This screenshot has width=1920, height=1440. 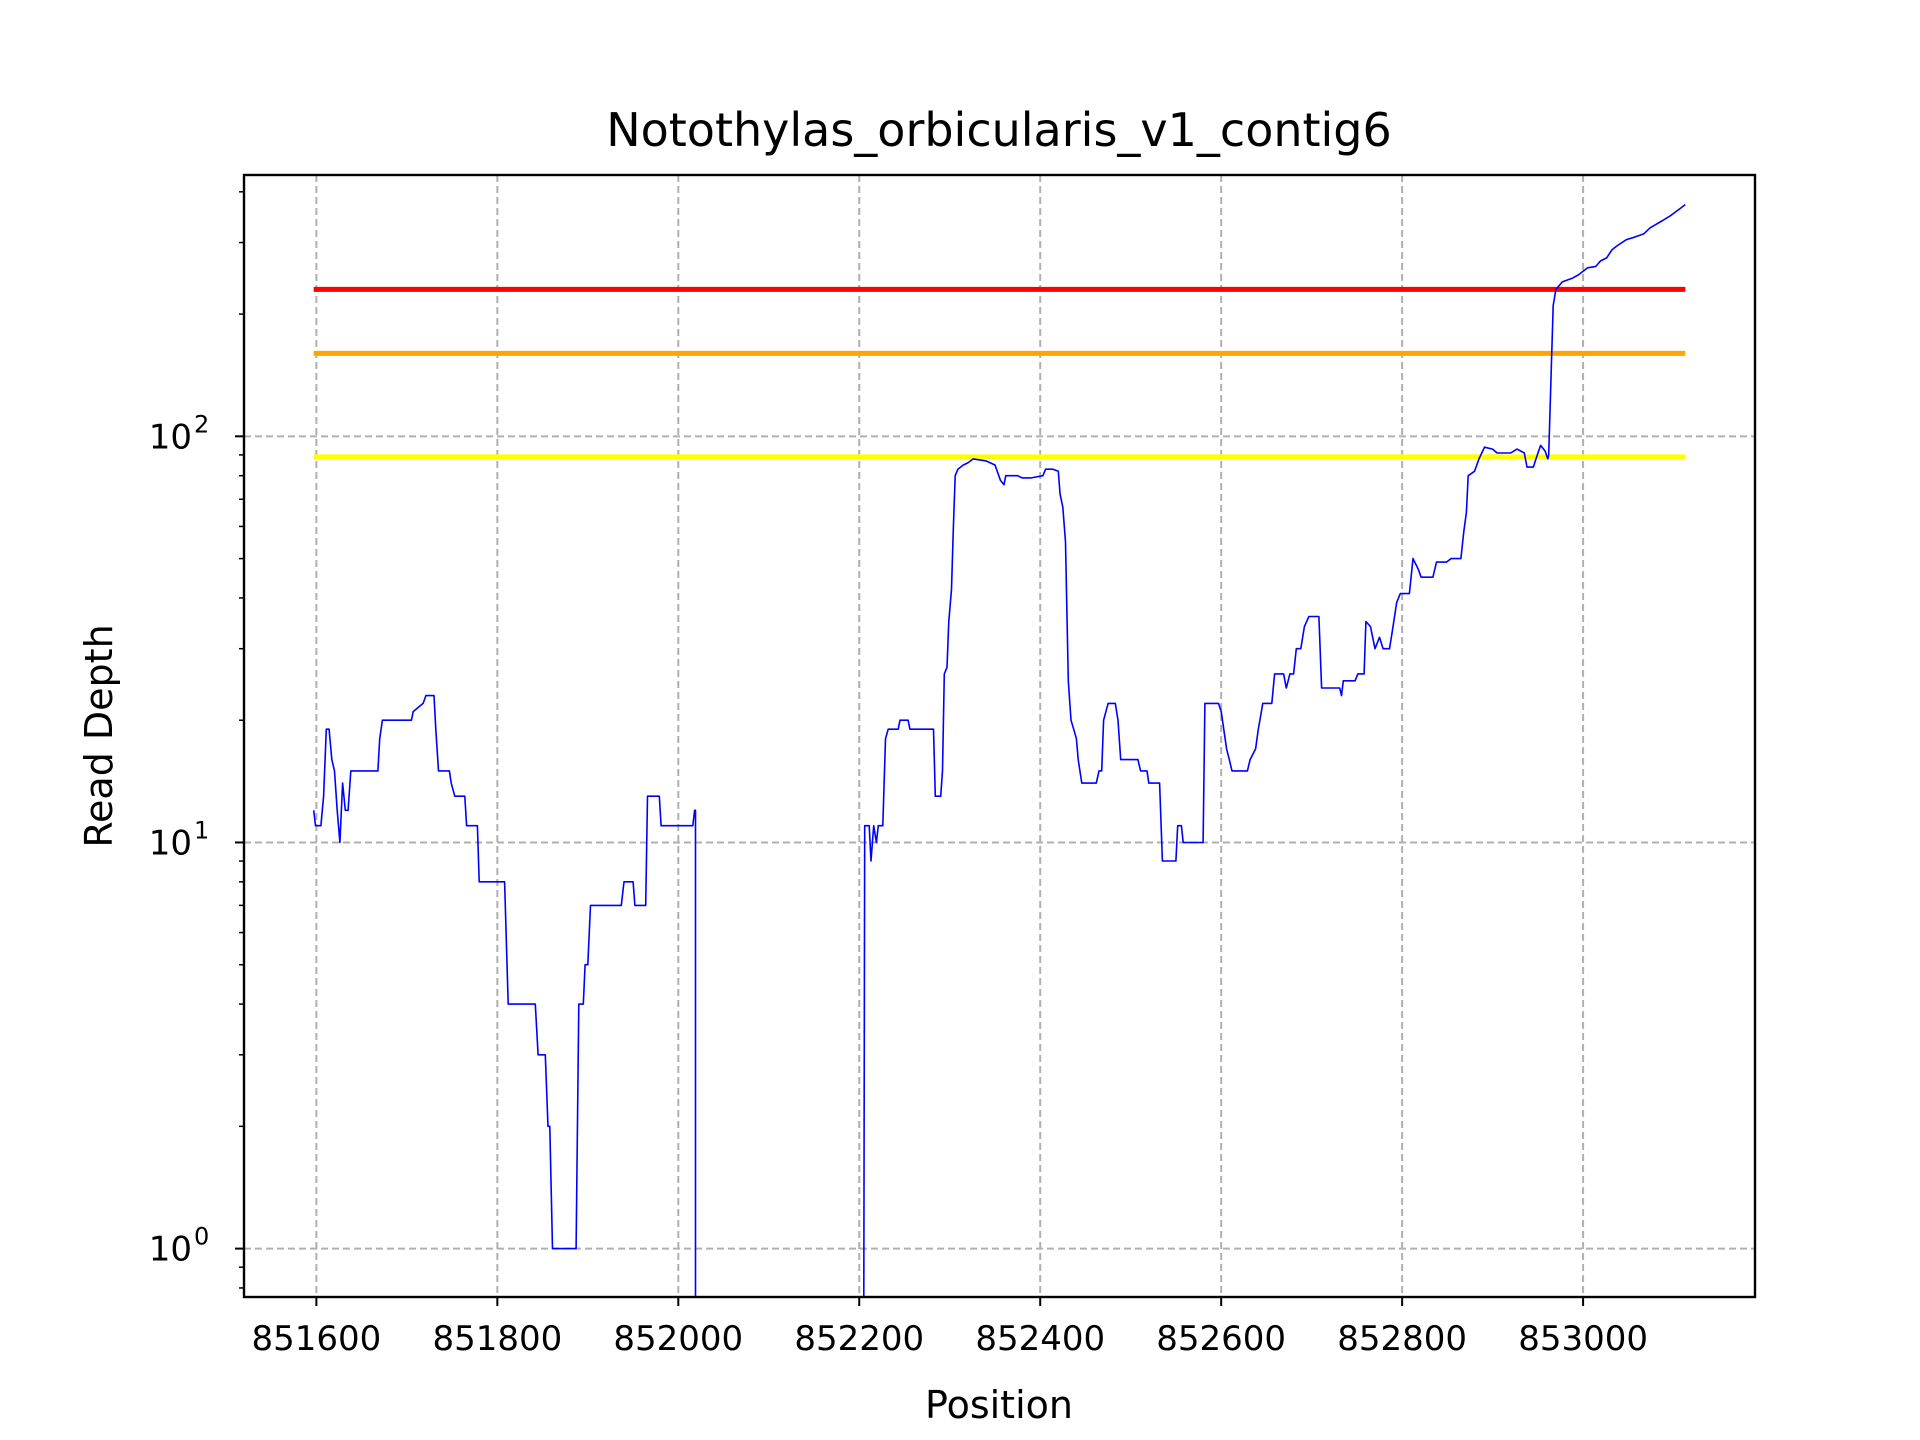 I want to click on y-axis-label: Read Depth, so click(x=99, y=735).